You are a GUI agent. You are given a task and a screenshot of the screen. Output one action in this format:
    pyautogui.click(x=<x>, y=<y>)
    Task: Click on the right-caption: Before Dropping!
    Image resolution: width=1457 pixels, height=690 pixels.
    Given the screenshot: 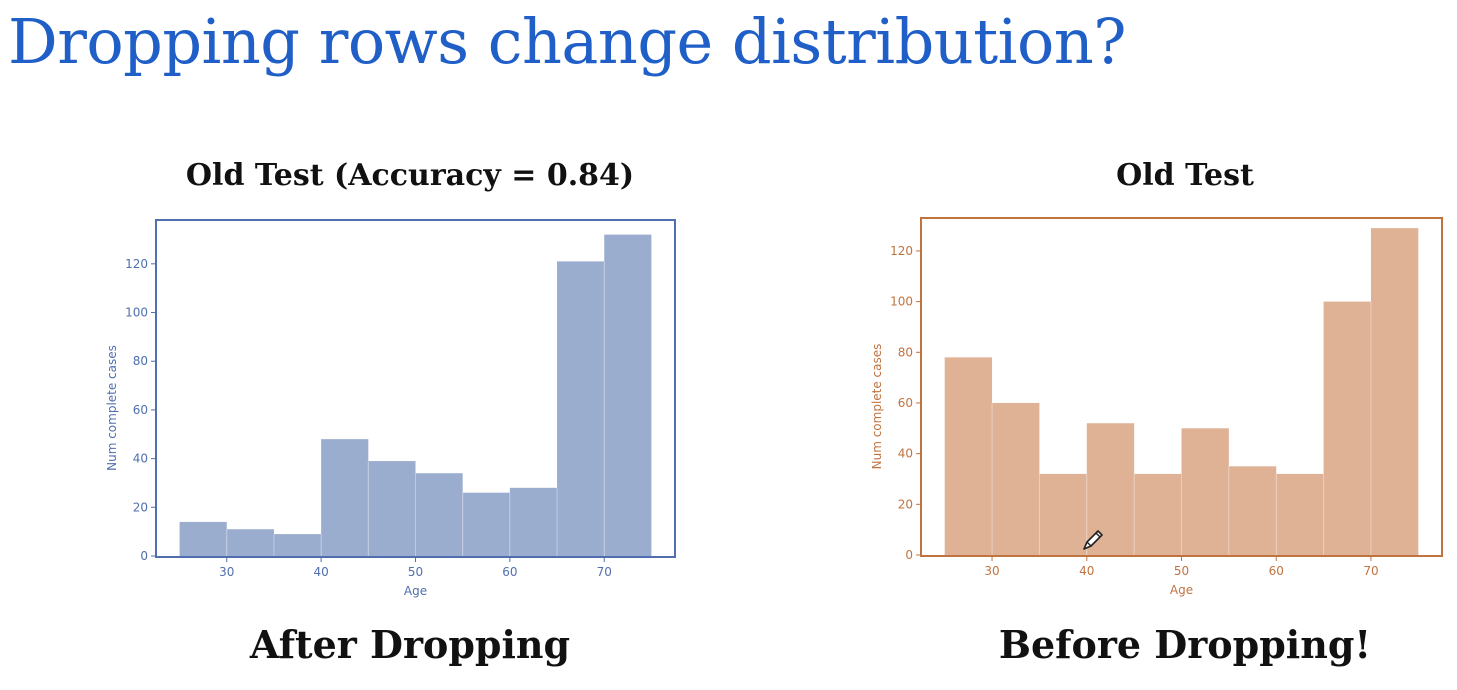 What is the action you would take?
    pyautogui.click(x=1185, y=644)
    